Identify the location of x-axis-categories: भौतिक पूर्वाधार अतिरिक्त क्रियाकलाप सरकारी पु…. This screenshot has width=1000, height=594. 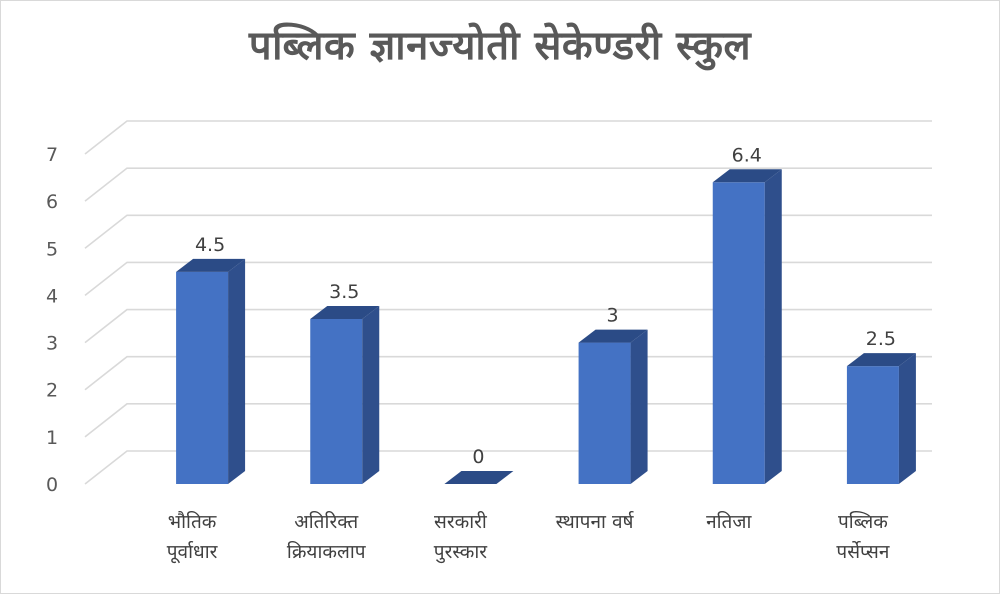
(528, 537).